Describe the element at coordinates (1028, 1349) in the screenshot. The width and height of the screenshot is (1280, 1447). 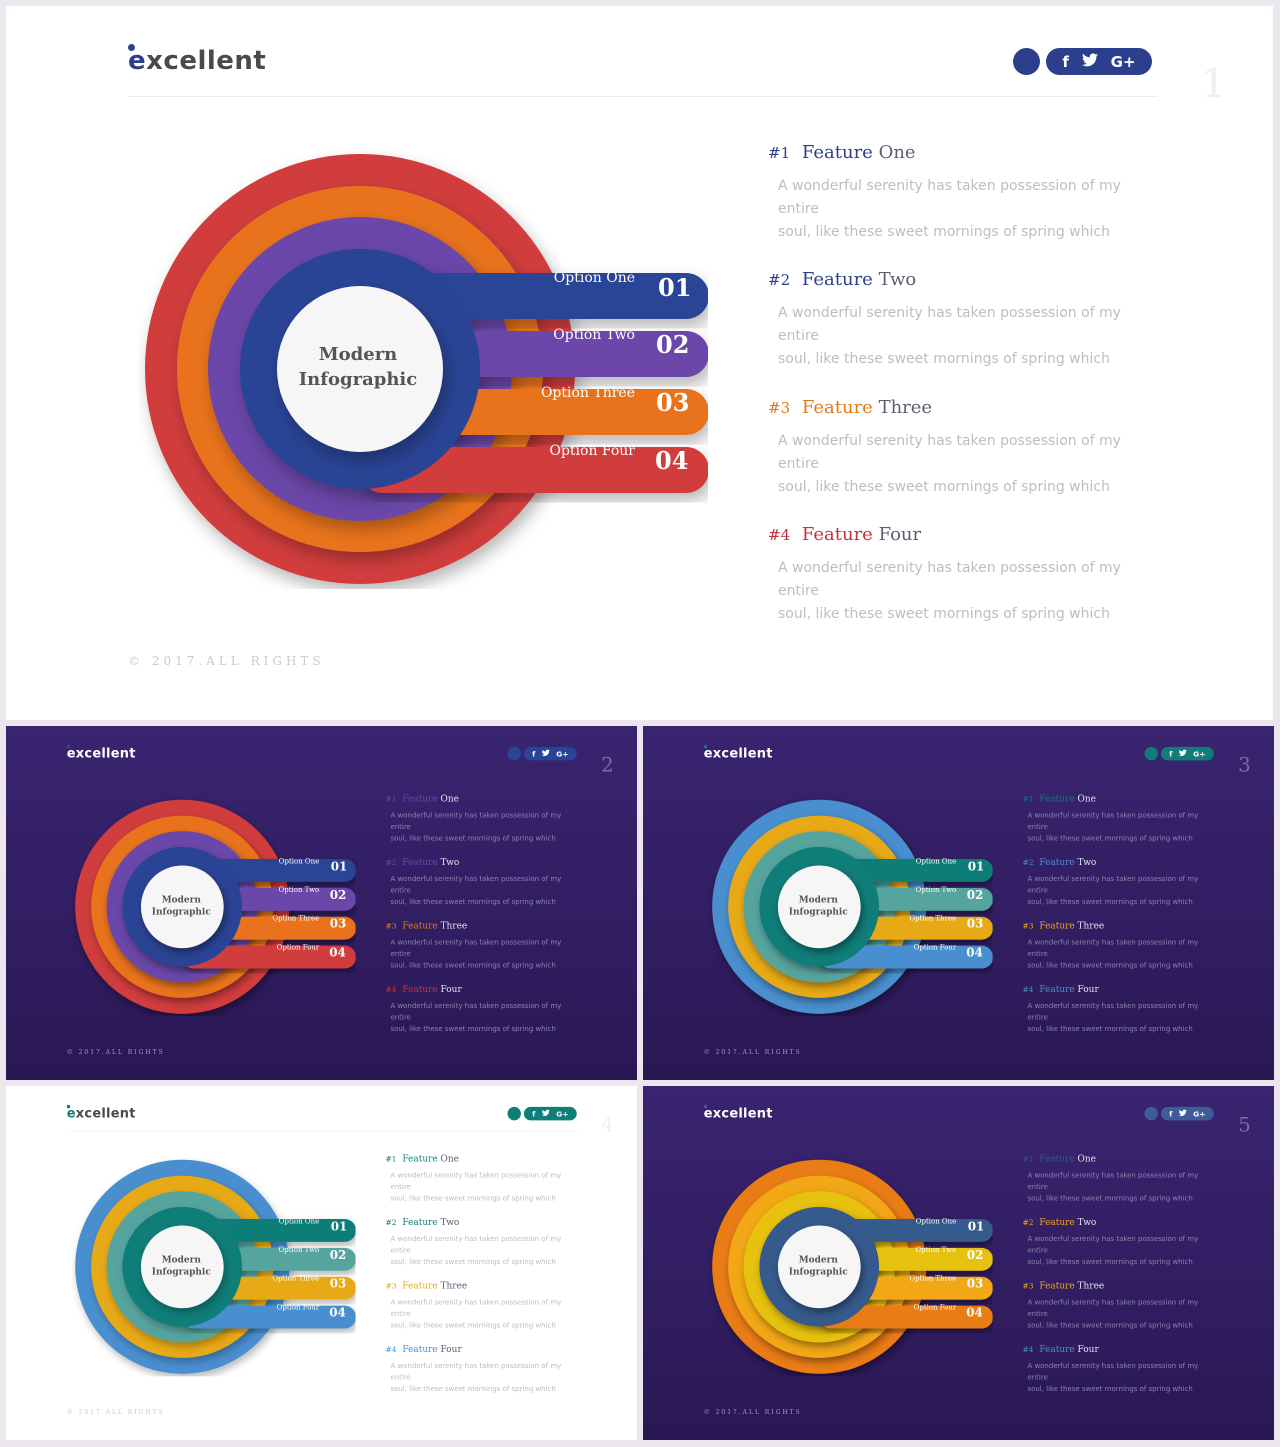
I see `feature-number: #4` at that location.